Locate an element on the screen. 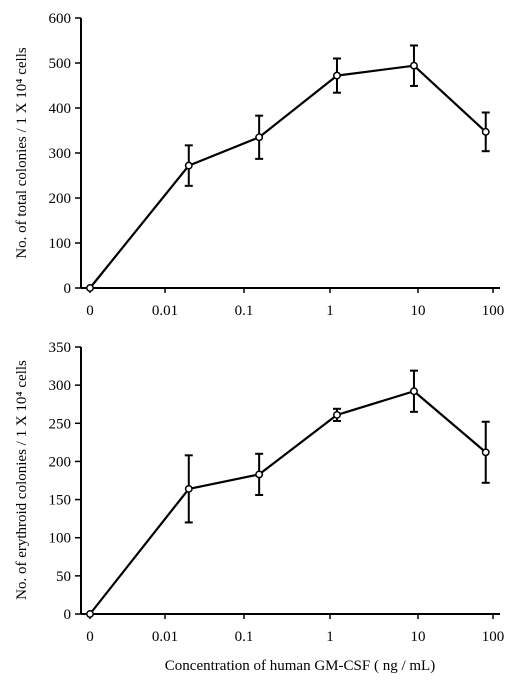  x-axis-label: Concentration of human GM-CSF ( ng / mL) is located at coordinates (300, 666).